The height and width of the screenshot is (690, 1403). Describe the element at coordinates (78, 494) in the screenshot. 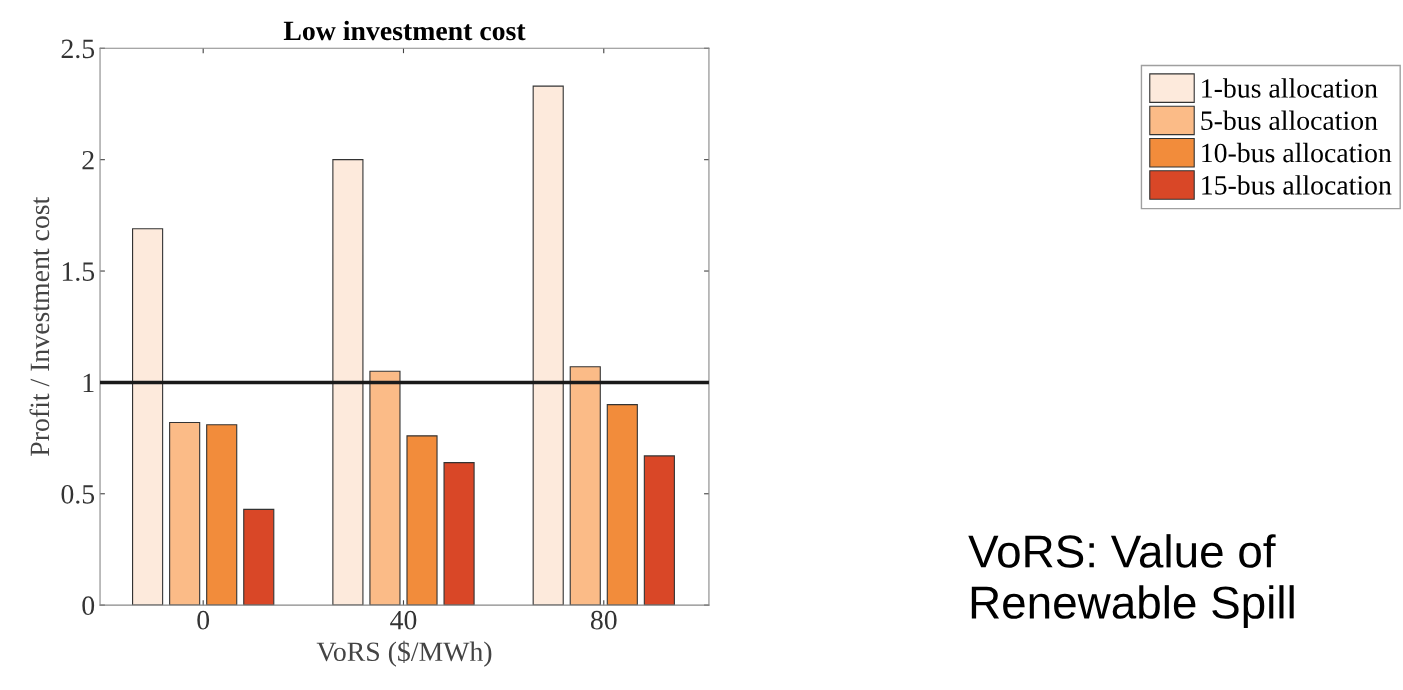

I see `y-tick-label: 0.5` at that location.